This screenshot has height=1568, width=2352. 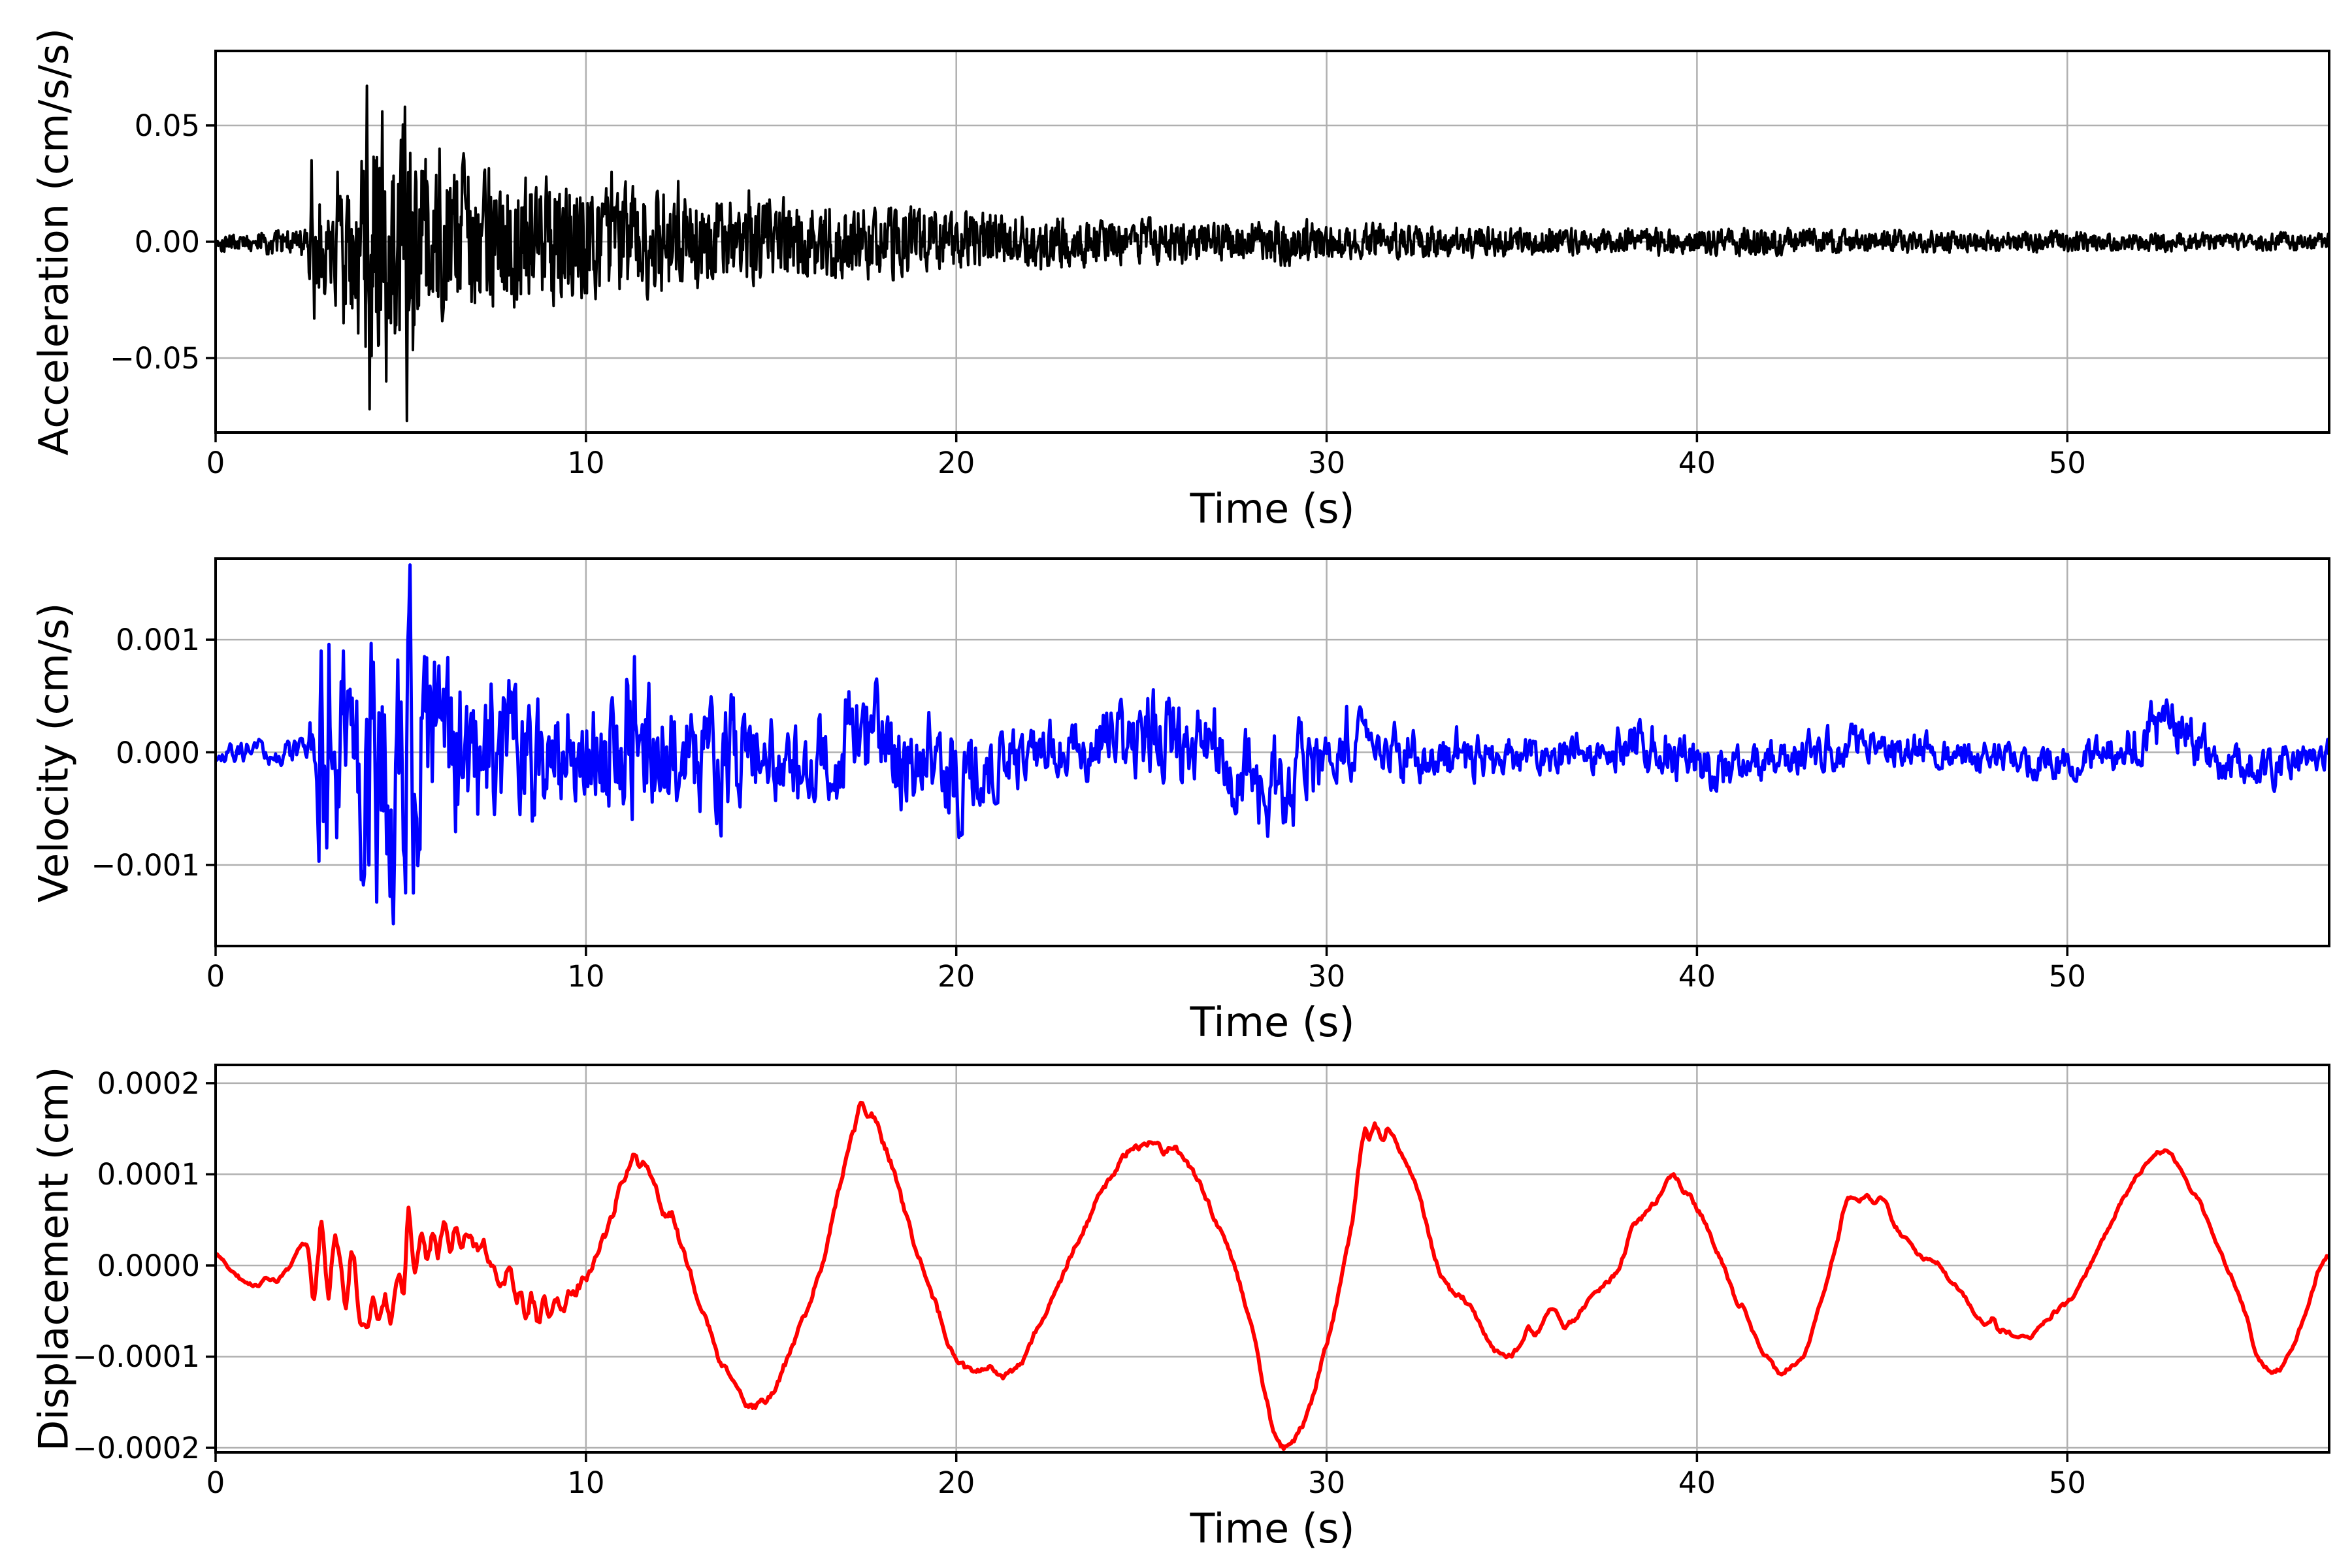 I want to click on acceleration-x-tick-label: 30, so click(x=1326, y=463).